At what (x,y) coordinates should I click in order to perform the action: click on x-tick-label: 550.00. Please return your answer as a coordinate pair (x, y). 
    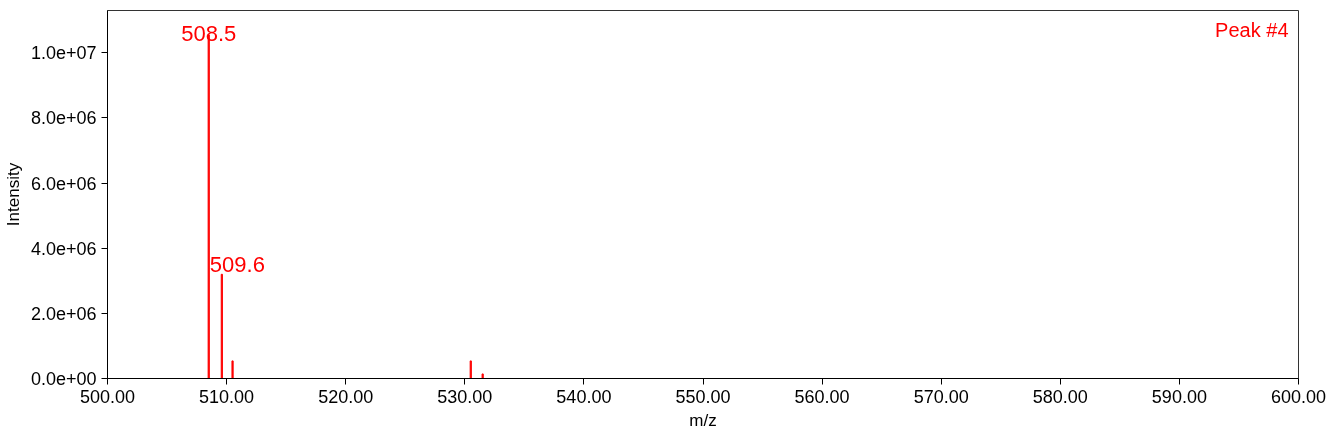
    Looking at the image, I should click on (703, 396).